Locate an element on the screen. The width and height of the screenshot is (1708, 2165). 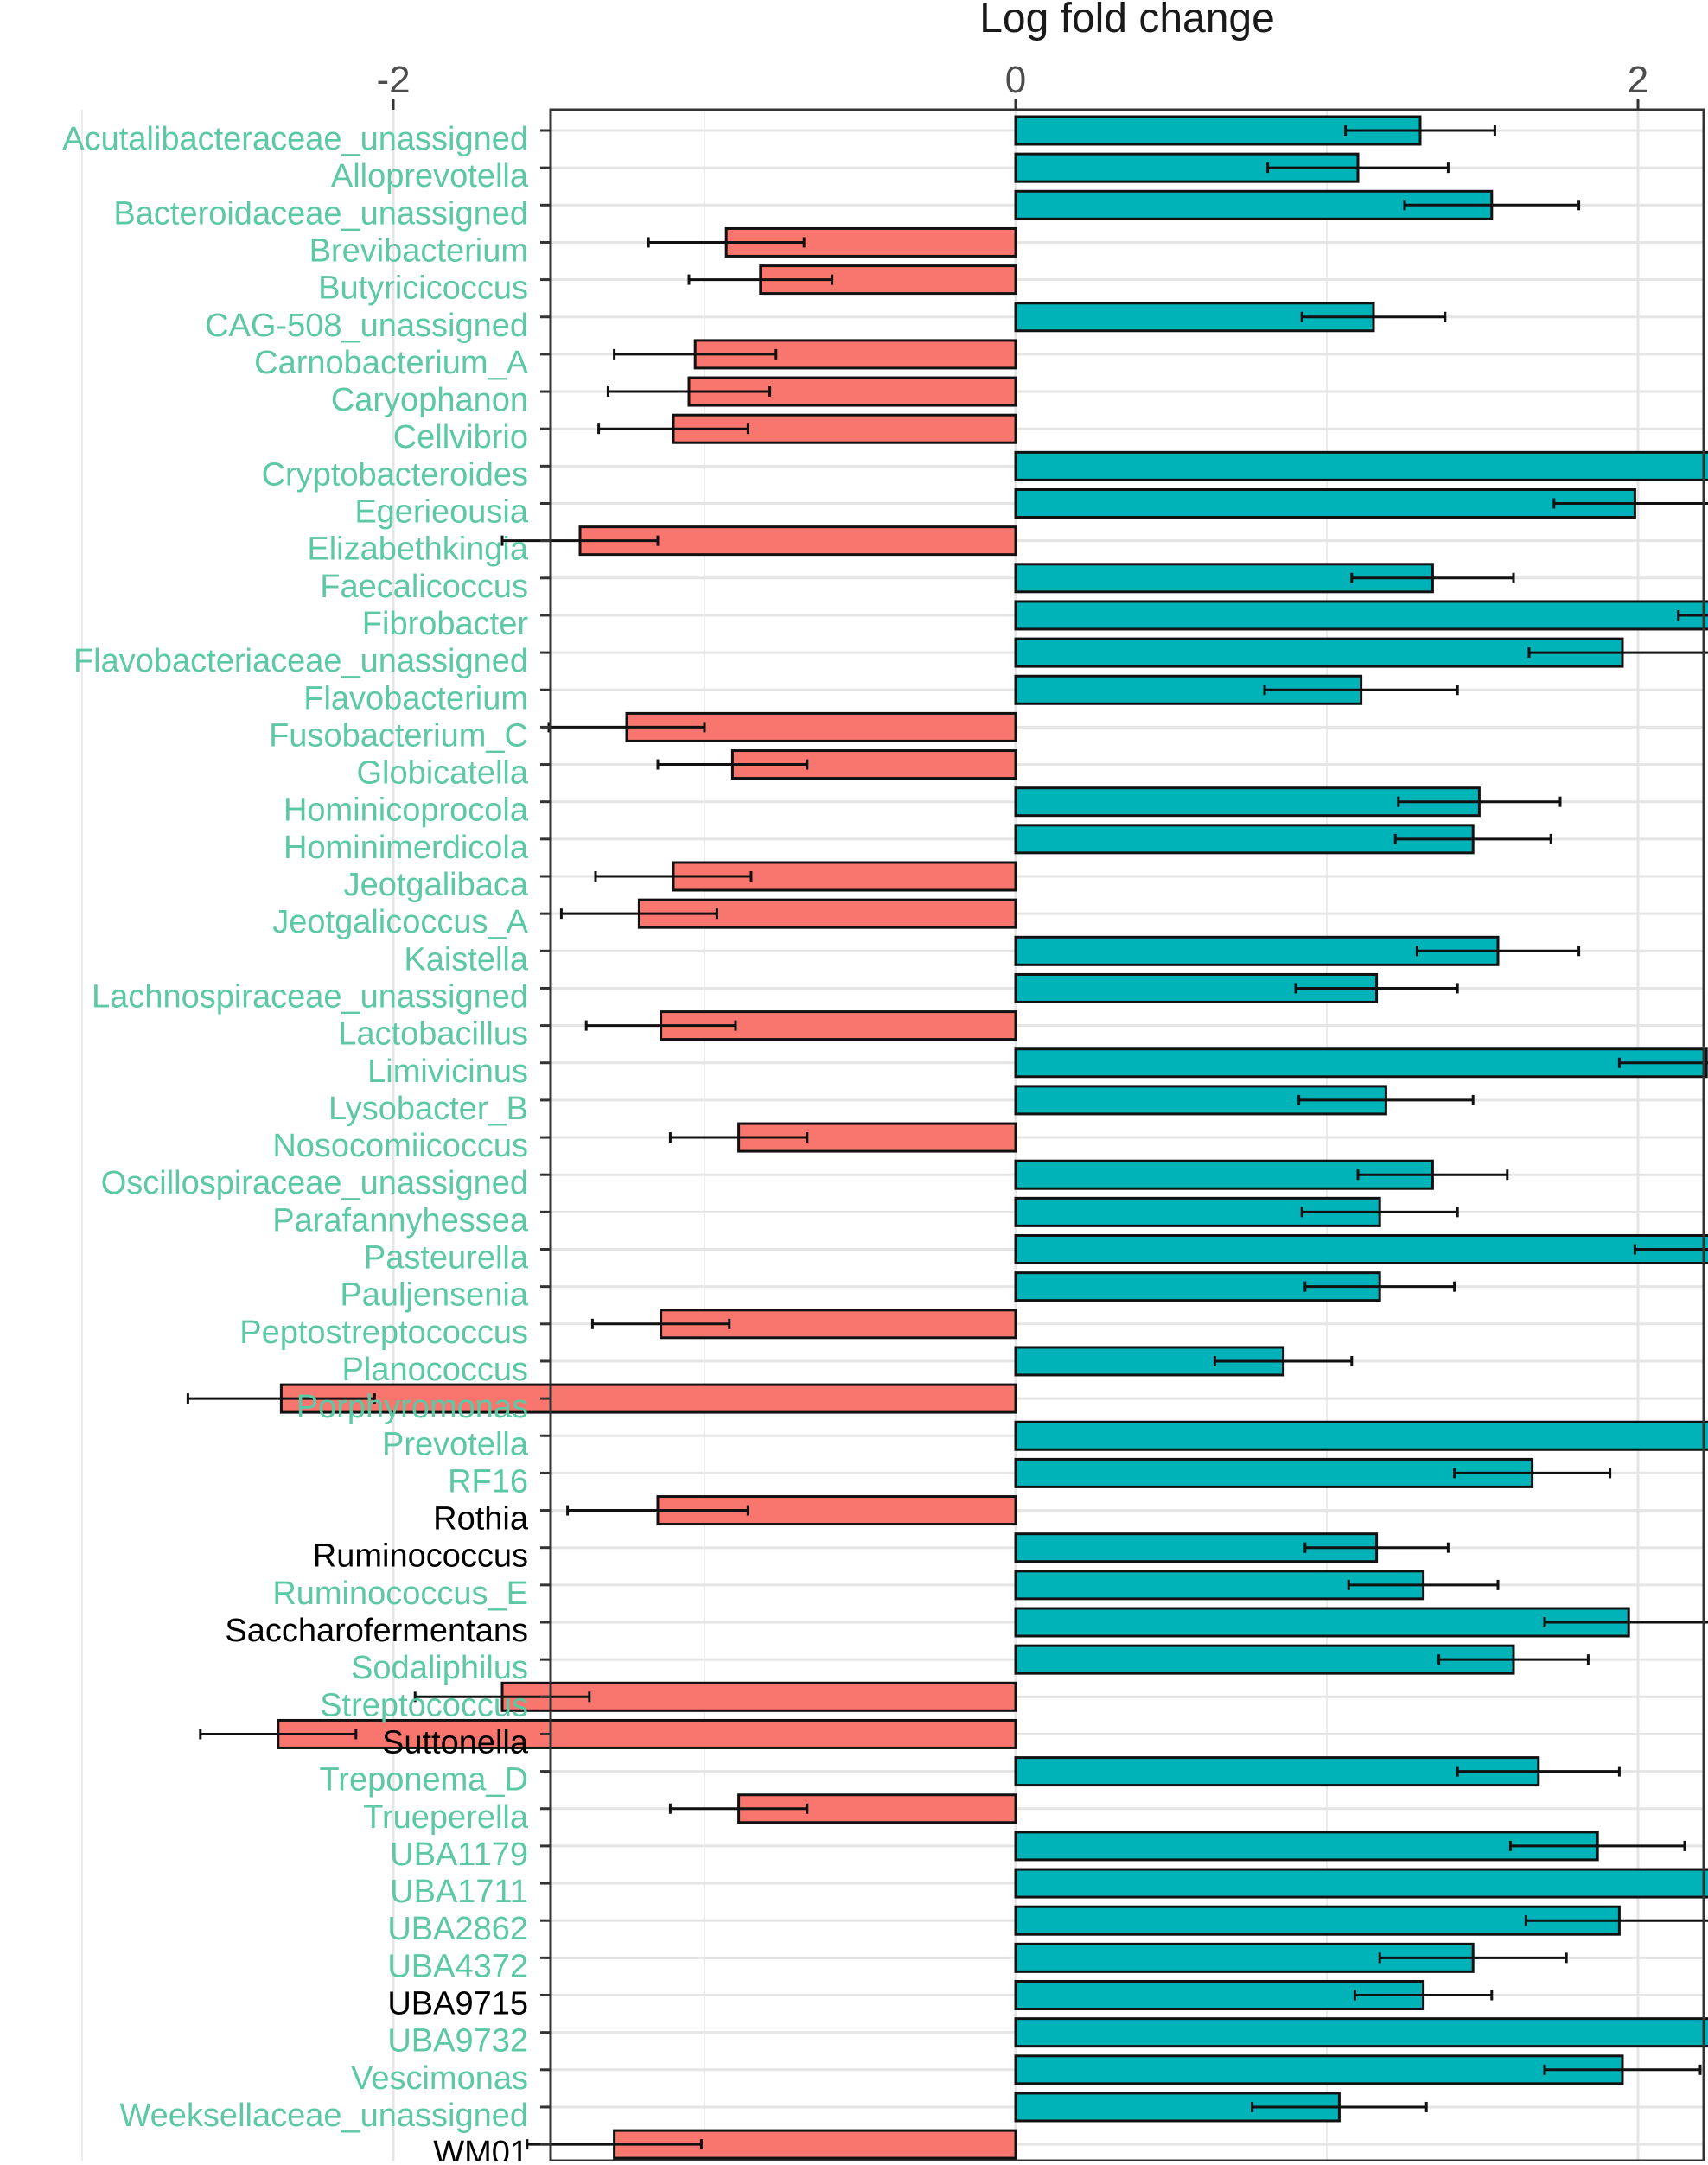
y-tick-label: Globicatella is located at coordinates (442, 773).